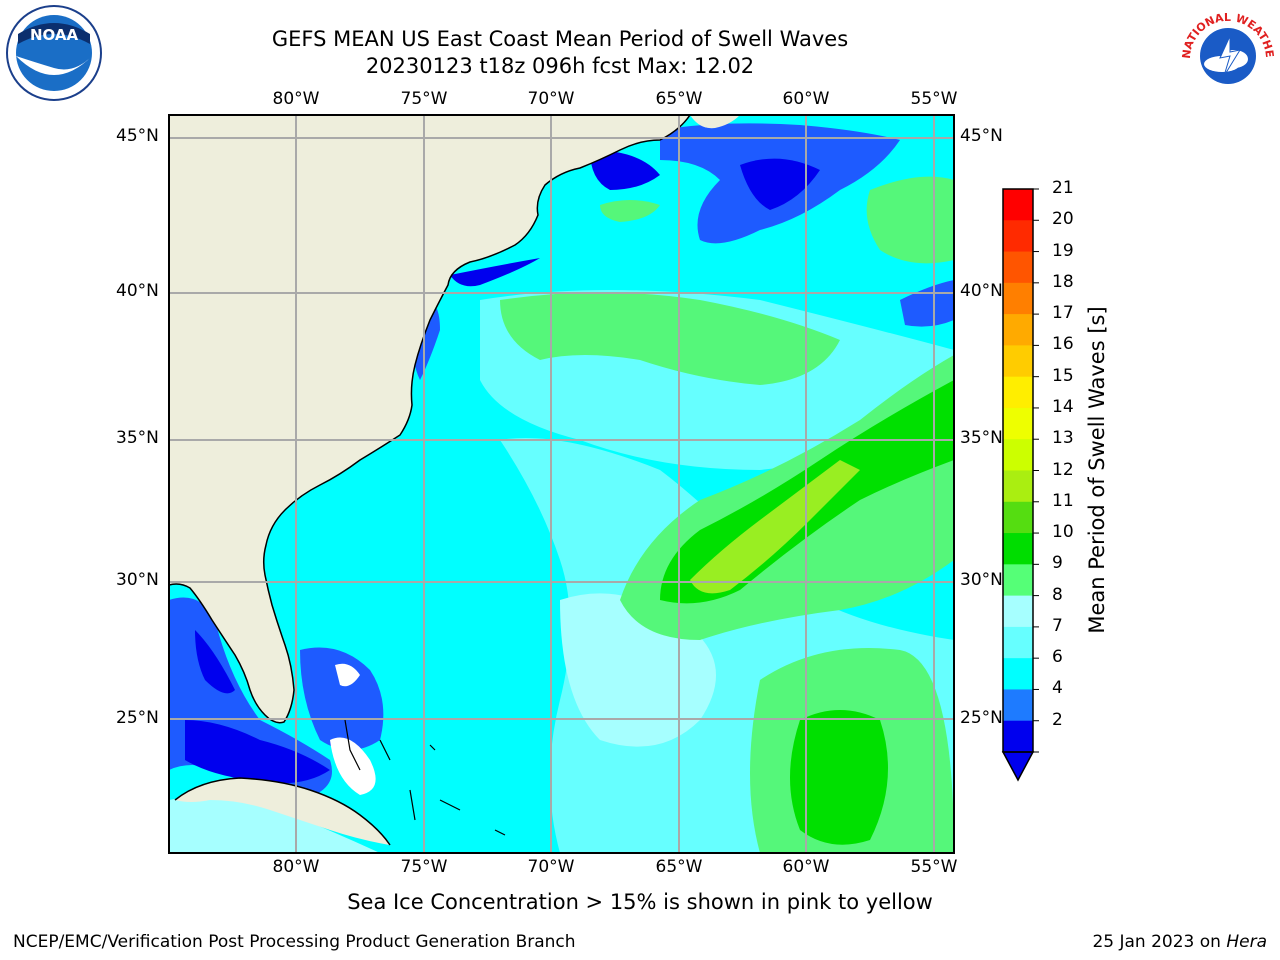 The width and height of the screenshot is (1280, 960). I want to click on no-data-patch-bahamas, so click(353, 766).